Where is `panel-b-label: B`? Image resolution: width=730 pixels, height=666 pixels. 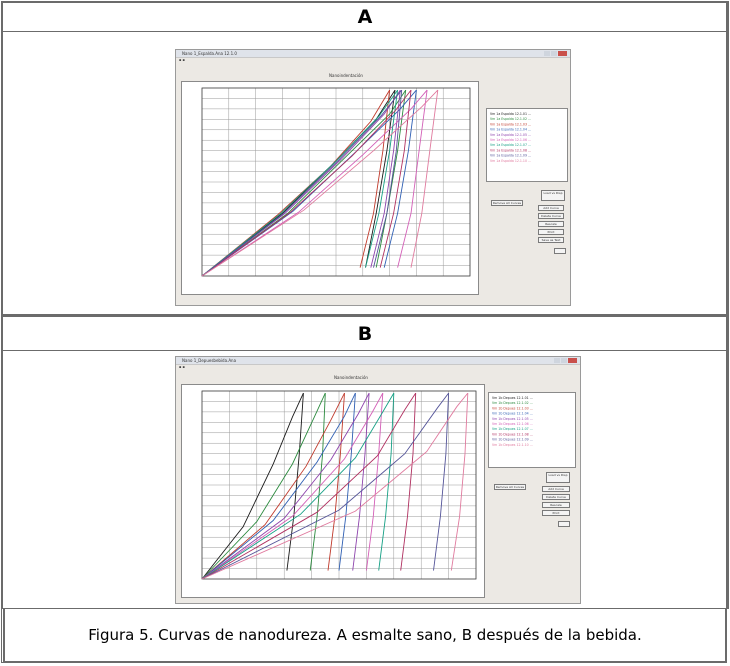
panel-b-label: B is located at coordinates (365, 333).